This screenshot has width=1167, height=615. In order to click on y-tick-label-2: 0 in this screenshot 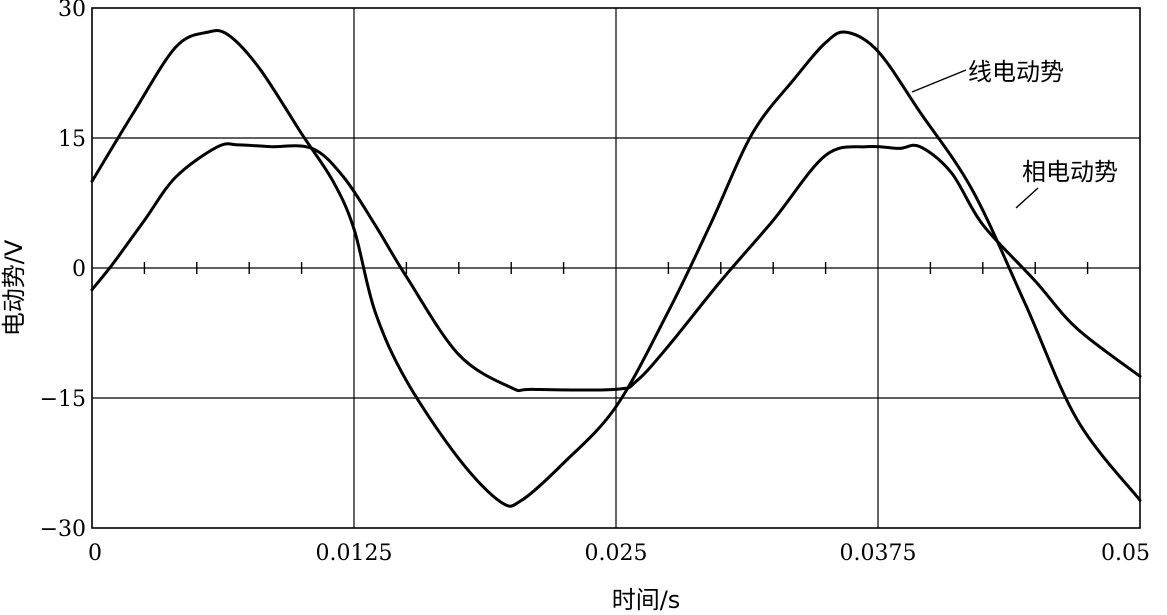, I will do `click(79, 269)`.